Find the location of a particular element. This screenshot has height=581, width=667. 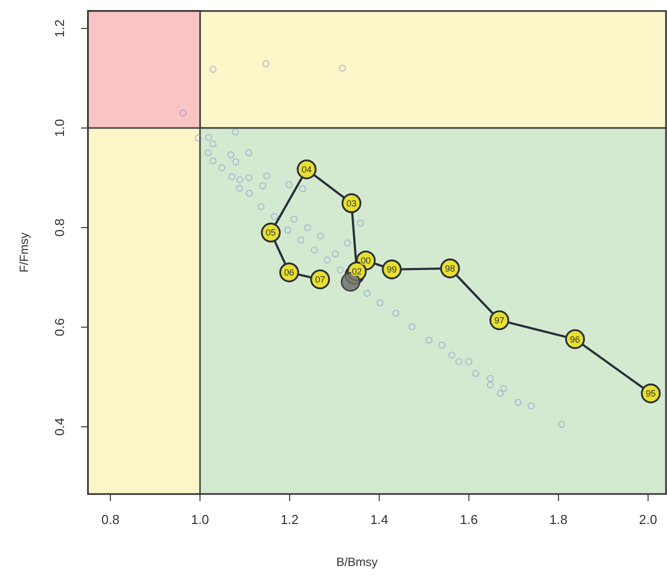

annotation: 03 is located at coordinates (351, 203).